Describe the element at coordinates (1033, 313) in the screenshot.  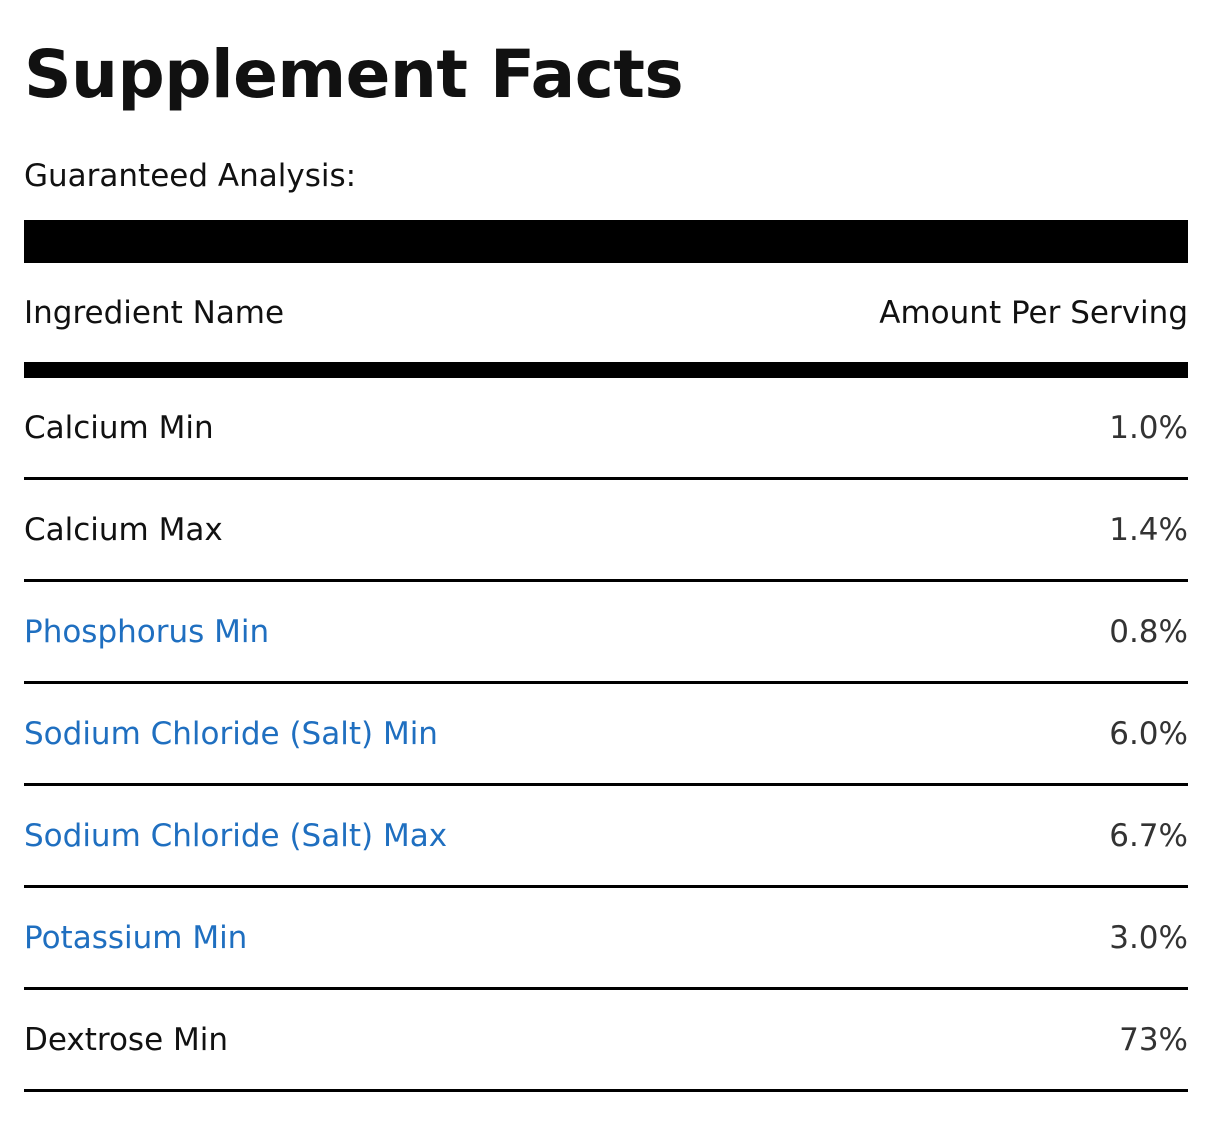
I see `amount-per-serving-header: Amount Per Serving` at that location.